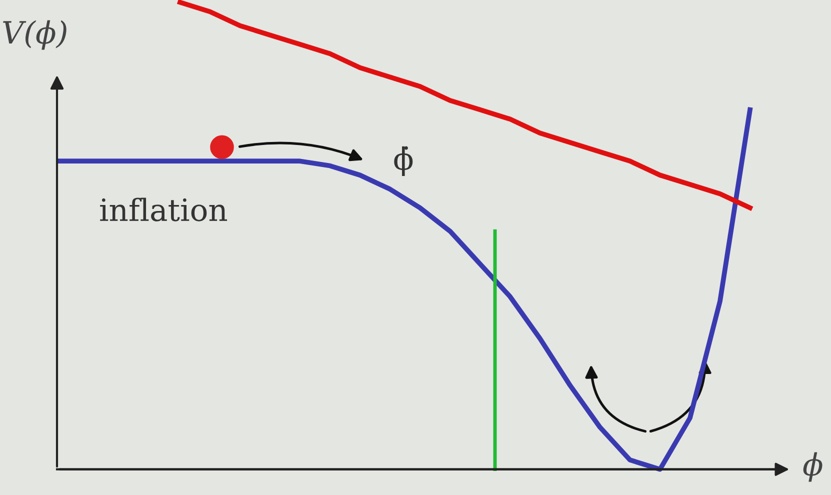 The width and height of the screenshot is (831, 495). Describe the element at coordinates (164, 210) in the screenshot. I see `annotation: inflation` at that location.